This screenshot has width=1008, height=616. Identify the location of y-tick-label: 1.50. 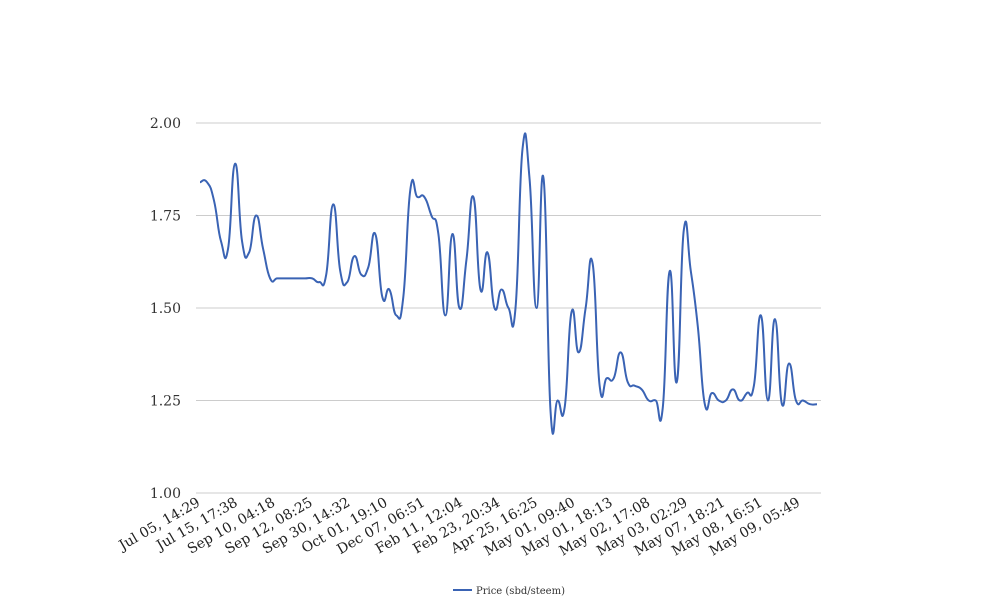
(165, 309).